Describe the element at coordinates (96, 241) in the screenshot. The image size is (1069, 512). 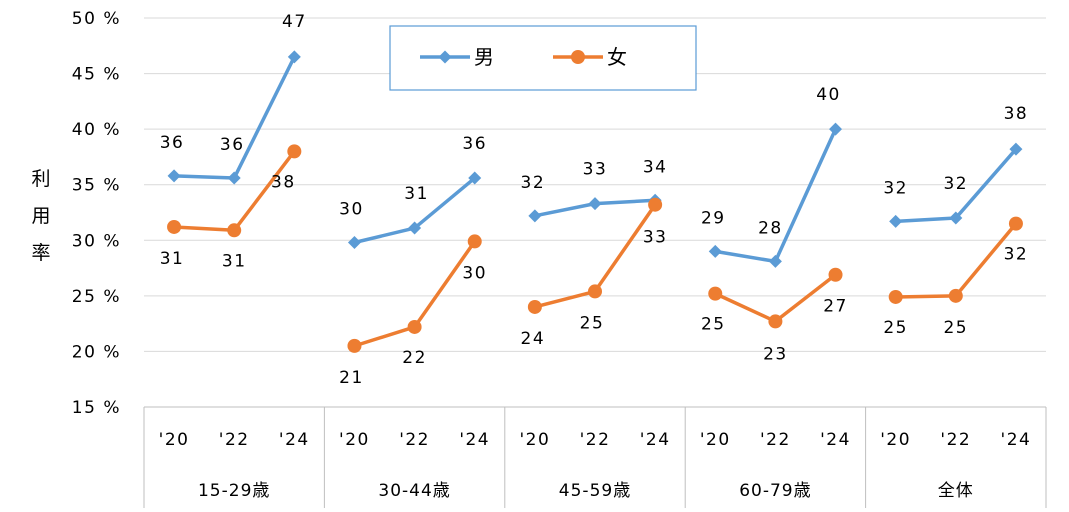
I see `y-tick-label: 30 %` at that location.